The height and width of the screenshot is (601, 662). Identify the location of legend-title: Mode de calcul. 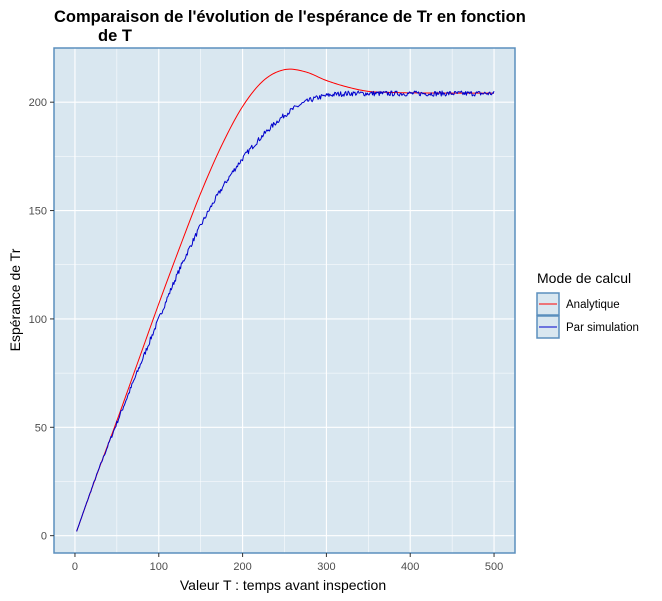
(584, 278).